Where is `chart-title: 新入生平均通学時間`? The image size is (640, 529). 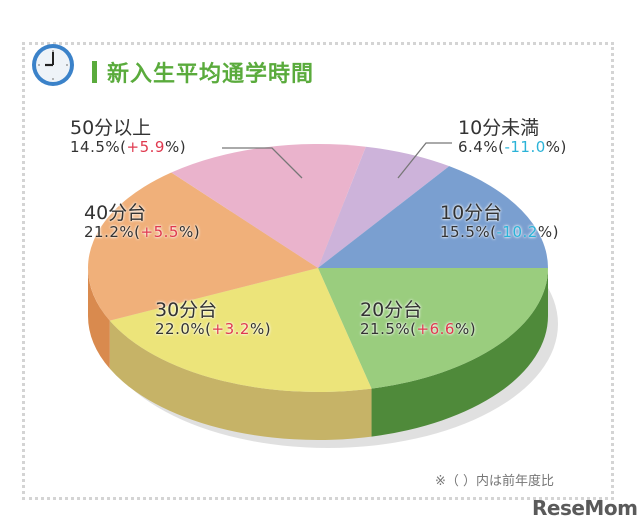
chart-title: 新入生平均通学時間 is located at coordinates (203, 72).